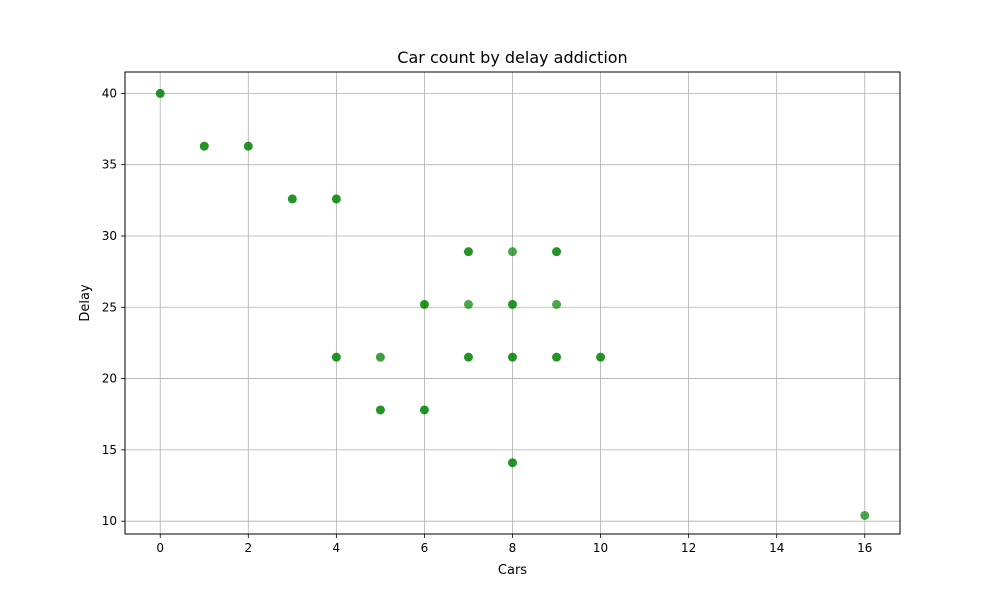 The image size is (1000, 604). Describe the element at coordinates (688, 548) in the screenshot. I see `x-tick-label: 12` at that location.